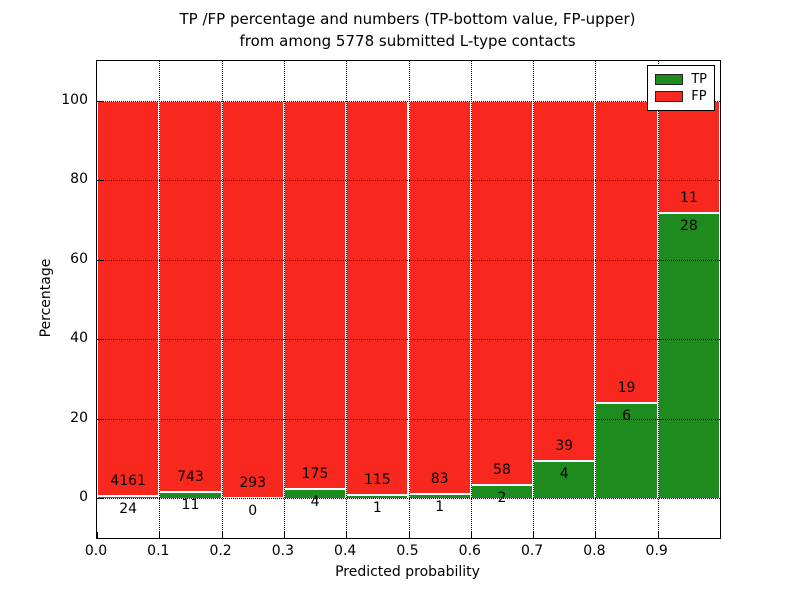 Image resolution: width=800 pixels, height=600 pixels. I want to click on y-tick-label: 20, so click(79, 417).